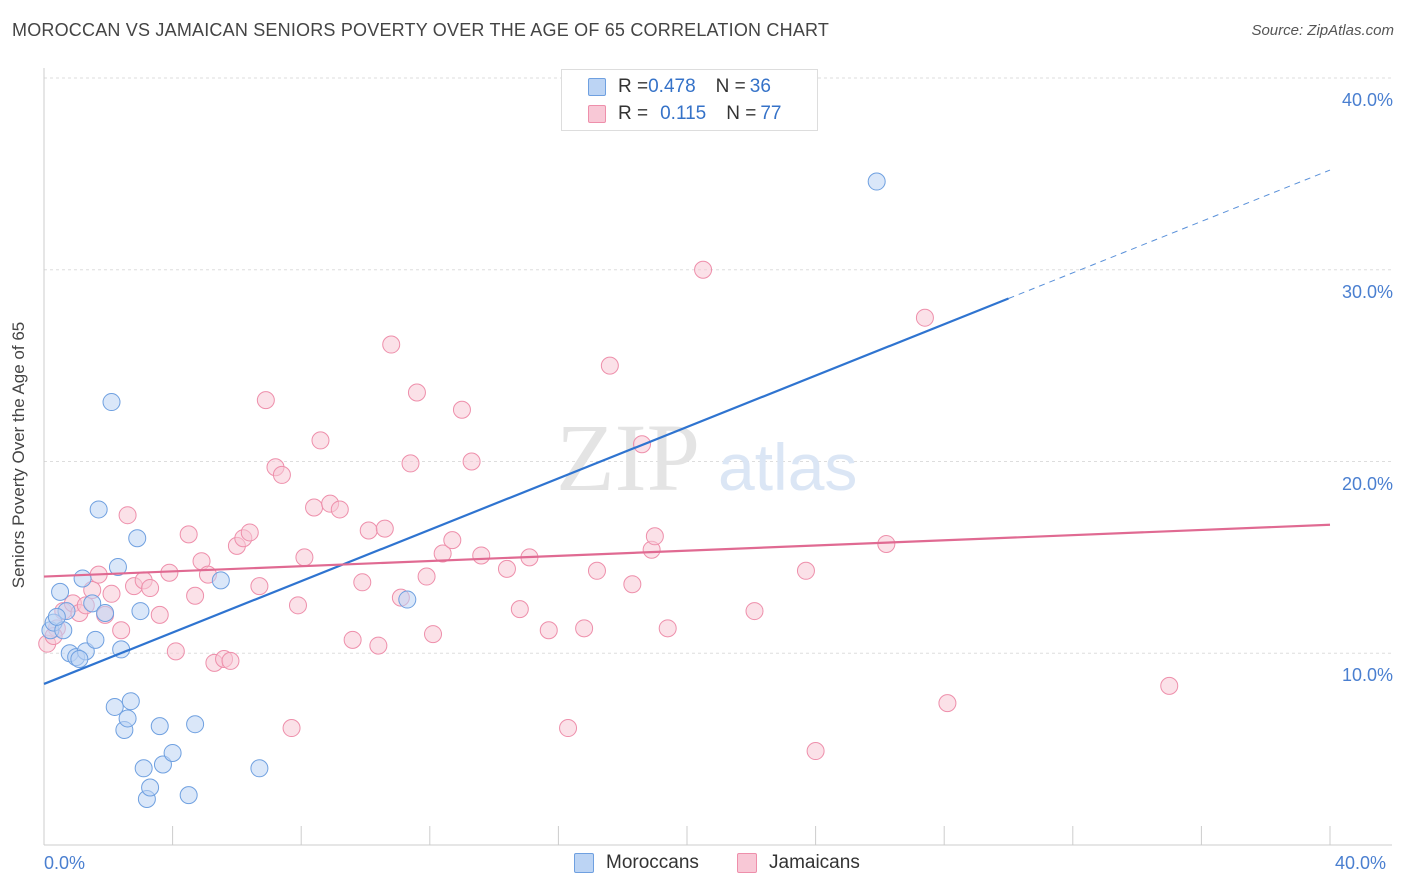 The image size is (1406, 892). I want to click on legend-item-jamaicans: Jamaicans, so click(798, 863).